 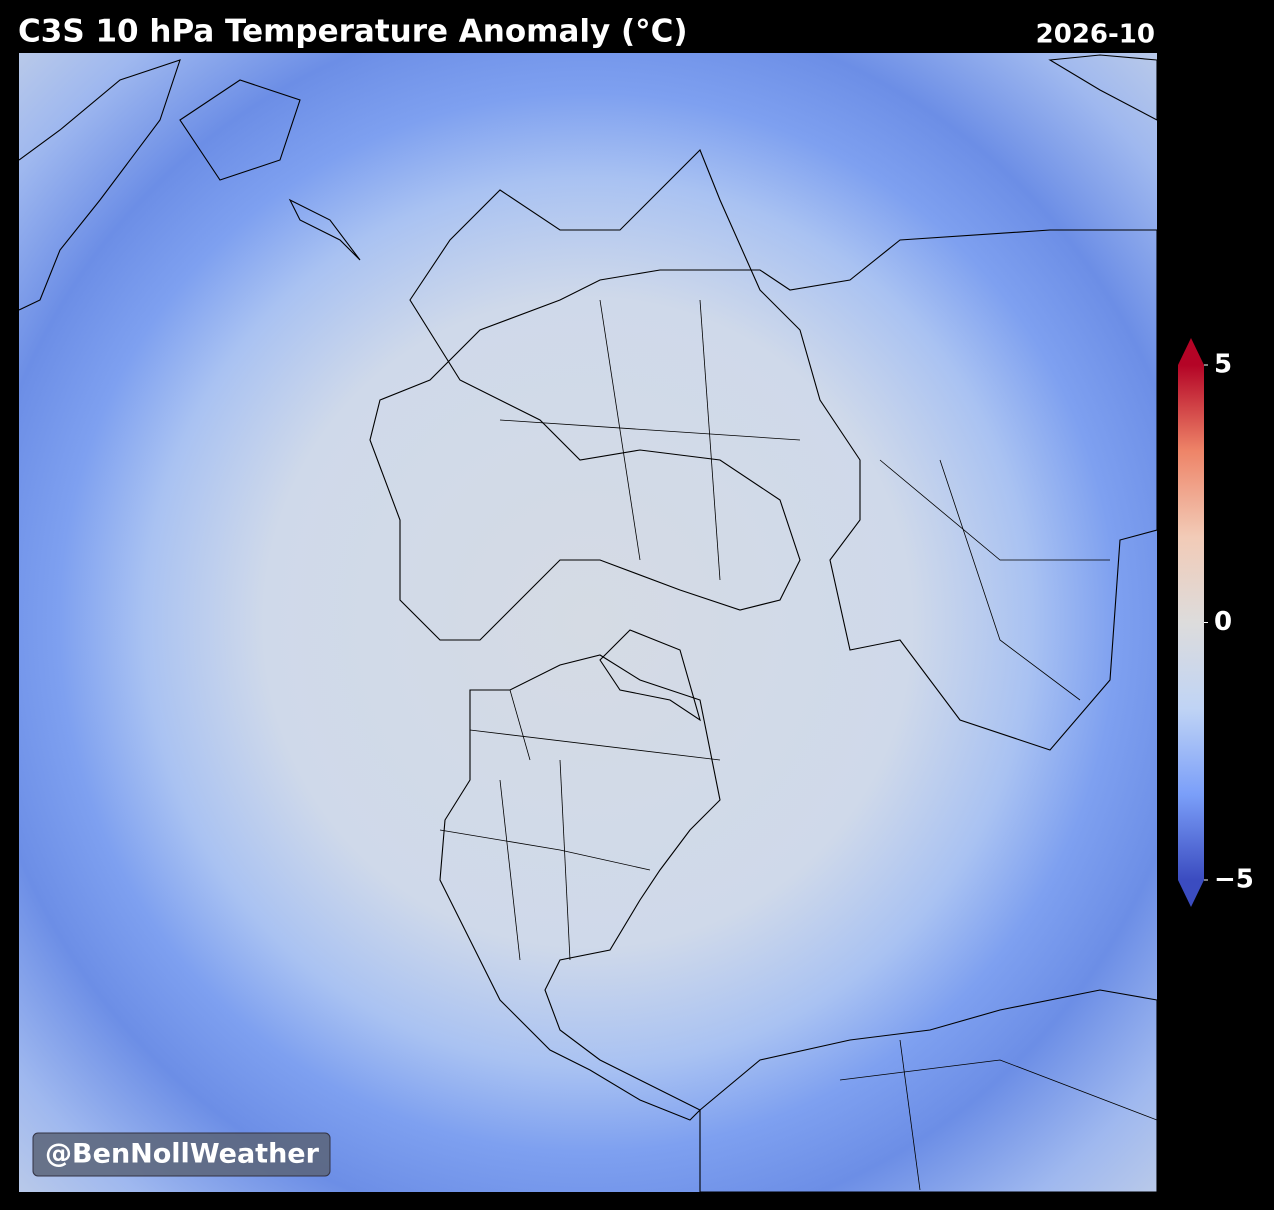 I want to click on credit: @BenNollWeather, so click(x=182, y=1154).